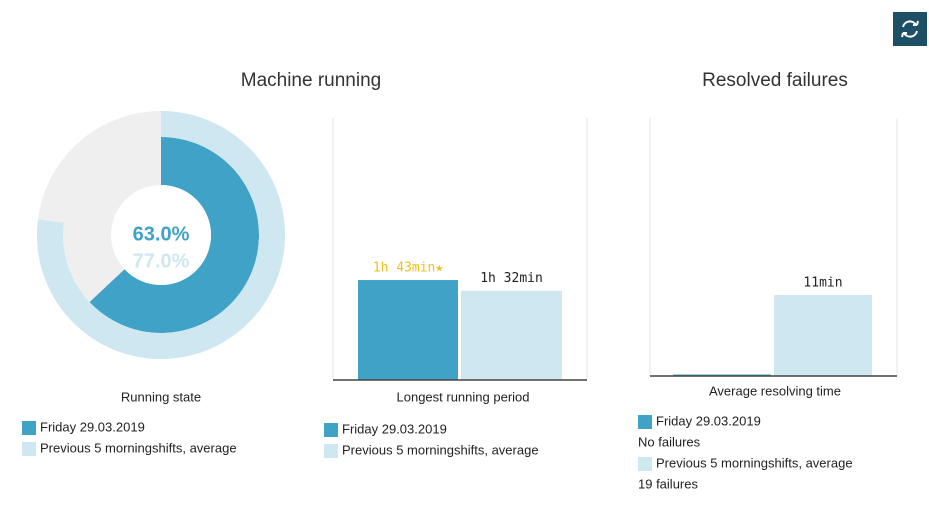 Image resolution: width=929 pixels, height=508 pixels. I want to click on donut-ring, so click(174, 235).